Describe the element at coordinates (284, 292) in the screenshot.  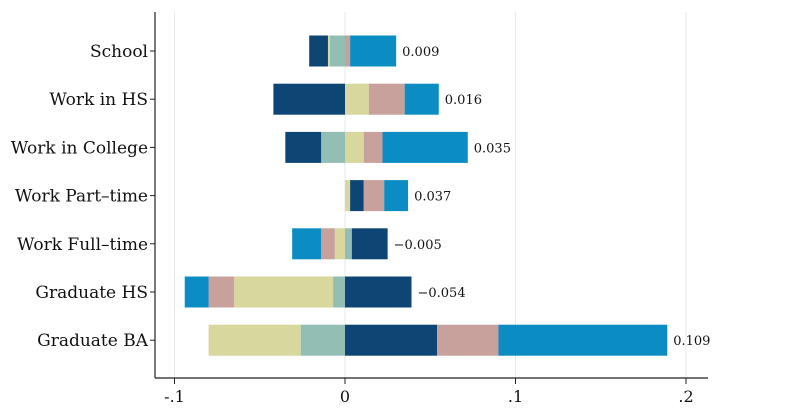
I see `bar-segment-row5-series1` at that location.